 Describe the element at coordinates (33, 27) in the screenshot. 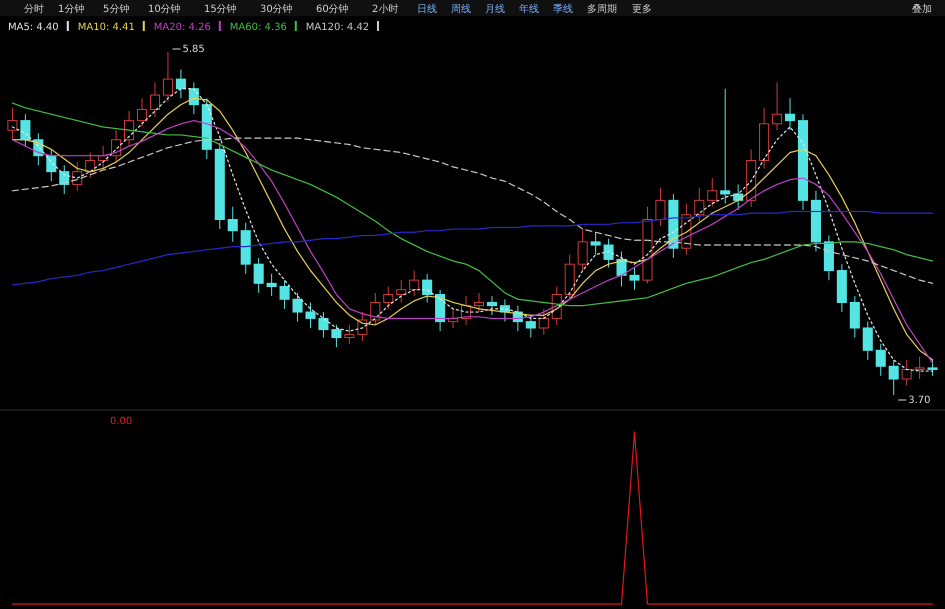

I see `legend-label: MA5: 4.40` at that location.